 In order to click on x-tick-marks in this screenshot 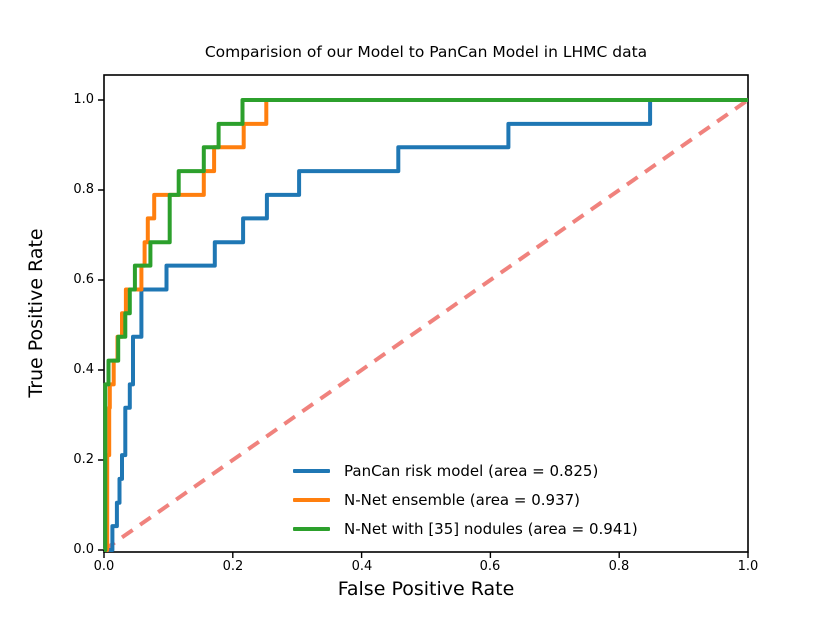, I will do `click(426, 555)`.